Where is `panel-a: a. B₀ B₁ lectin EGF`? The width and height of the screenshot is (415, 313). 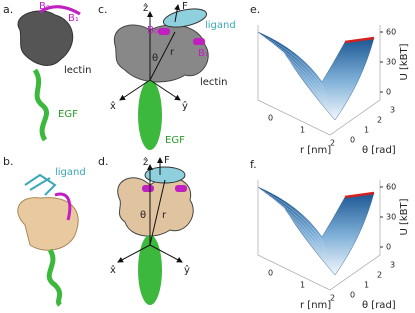
panel-a: a. B₀ B₁ lectin EGF is located at coordinates (47, 71).